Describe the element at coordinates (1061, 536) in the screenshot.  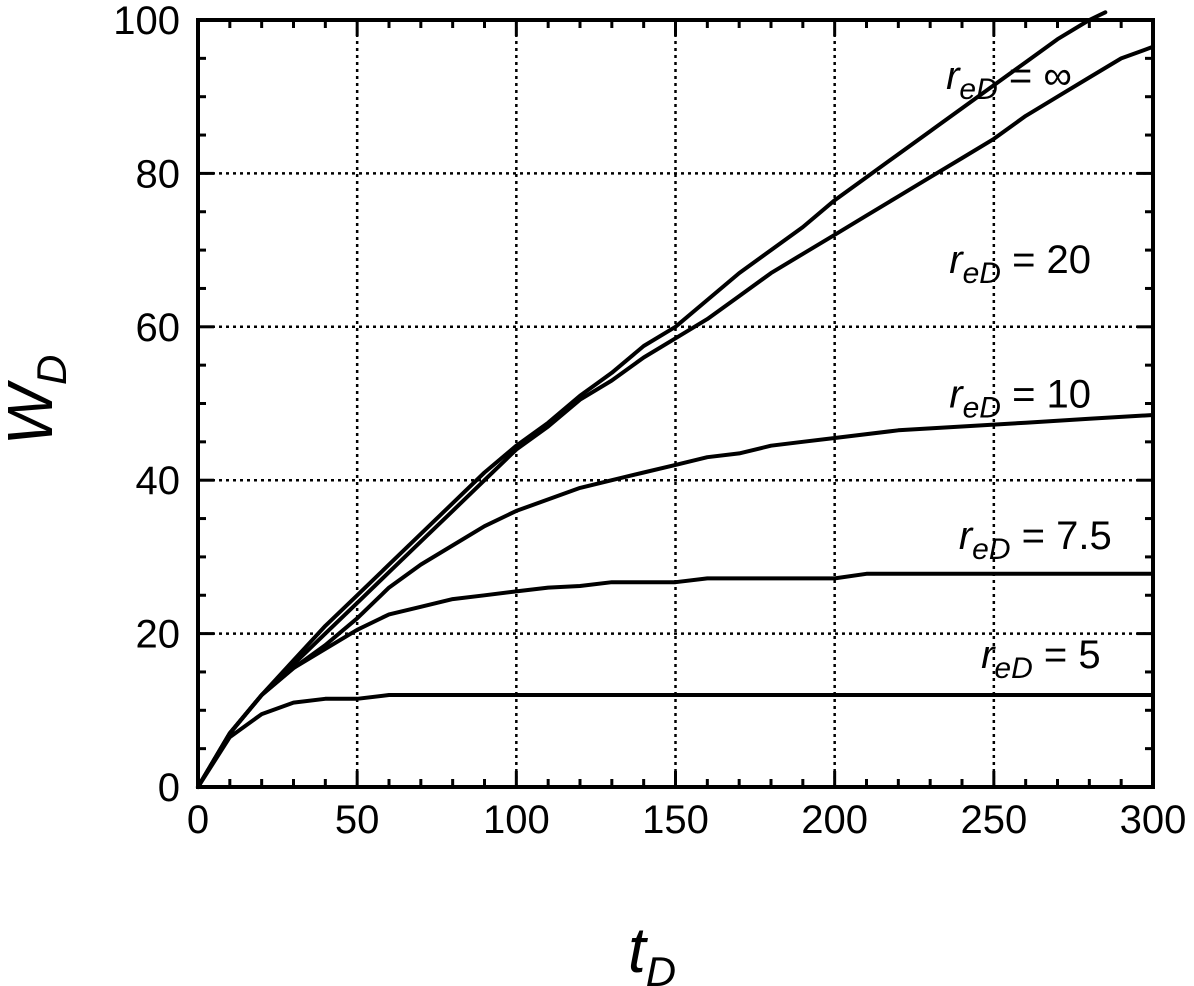
I see `curve-label-value: = 7.5` at that location.